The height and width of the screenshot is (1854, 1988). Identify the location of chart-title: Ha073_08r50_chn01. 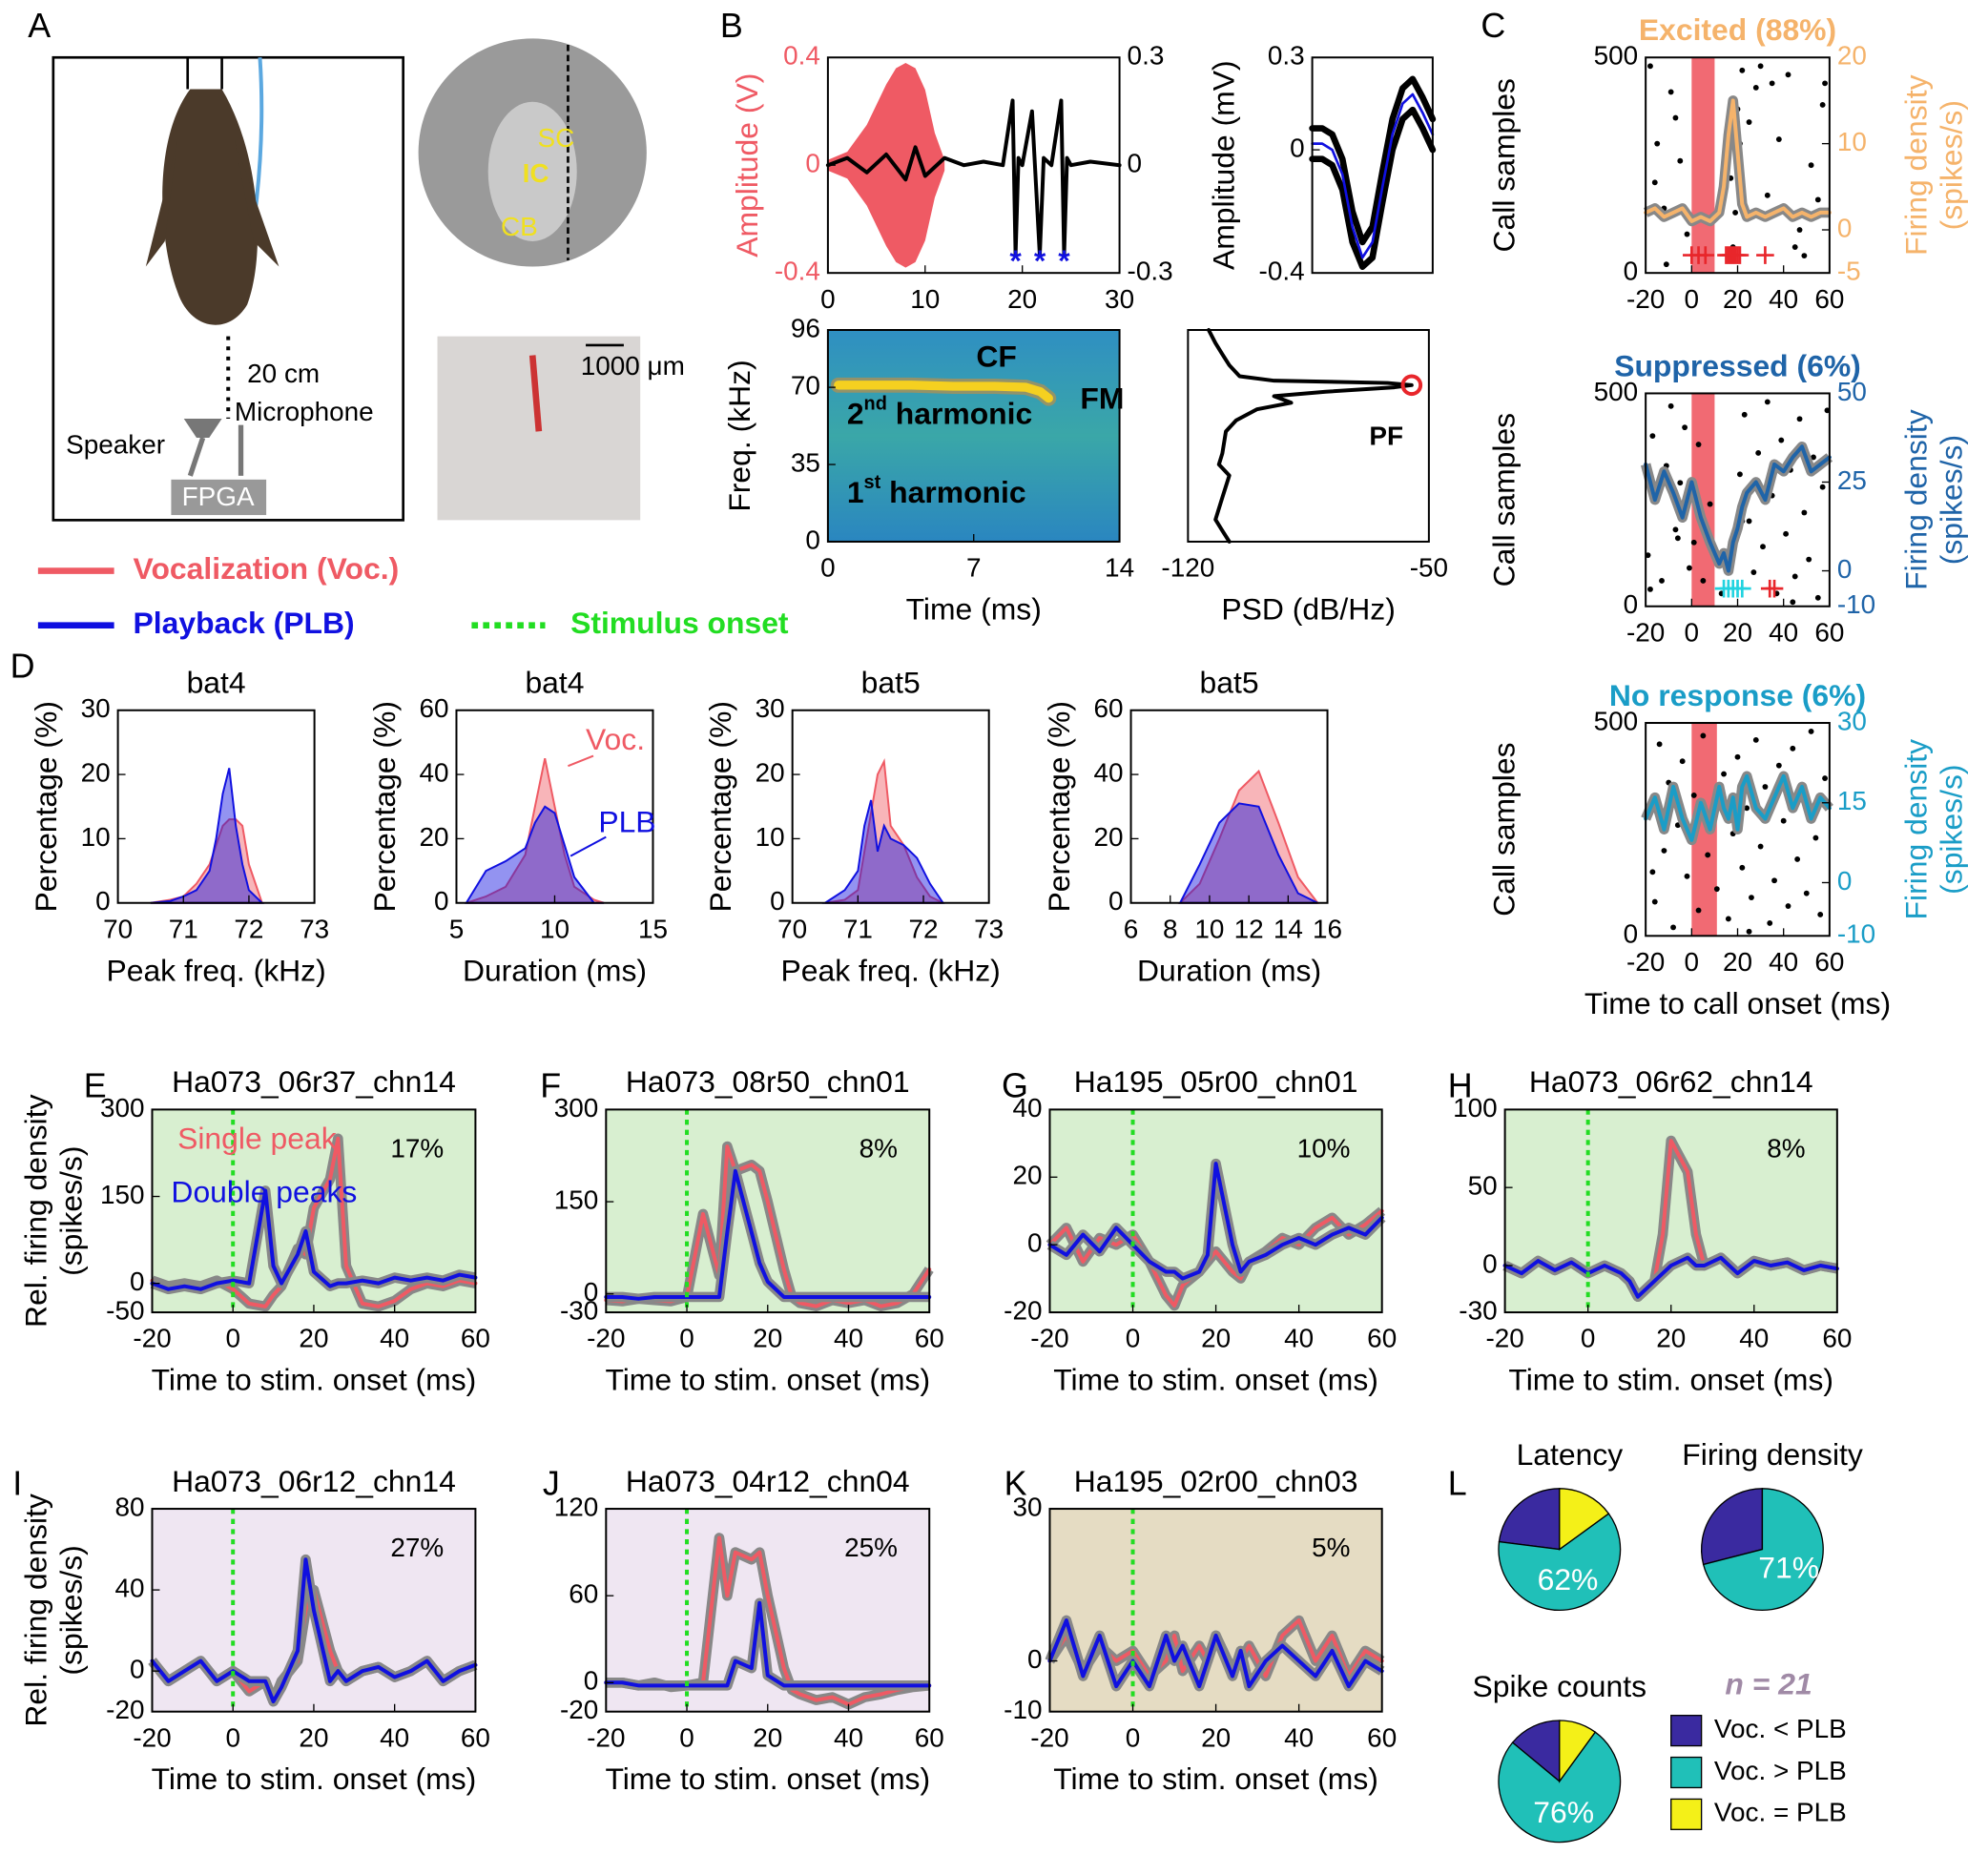
(768, 1081).